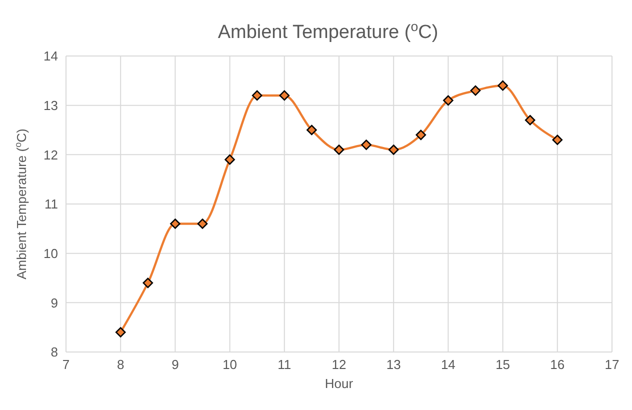 This screenshot has width=632, height=410. I want to click on y-tick-label: 9, so click(54, 302).